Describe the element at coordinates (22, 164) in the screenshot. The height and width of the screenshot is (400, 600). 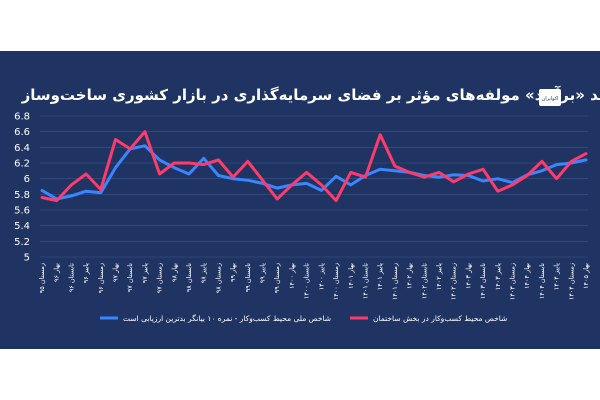
I see `y-tick-label: 6.2` at that location.